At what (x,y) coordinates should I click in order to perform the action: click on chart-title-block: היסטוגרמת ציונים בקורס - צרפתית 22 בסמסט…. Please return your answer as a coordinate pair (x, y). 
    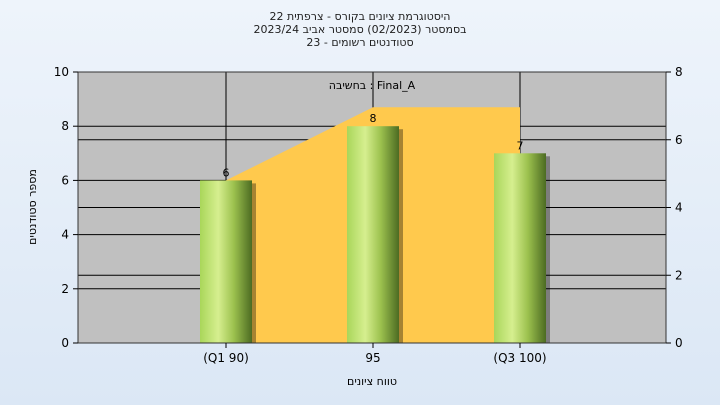
    Looking at the image, I should click on (360, 29).